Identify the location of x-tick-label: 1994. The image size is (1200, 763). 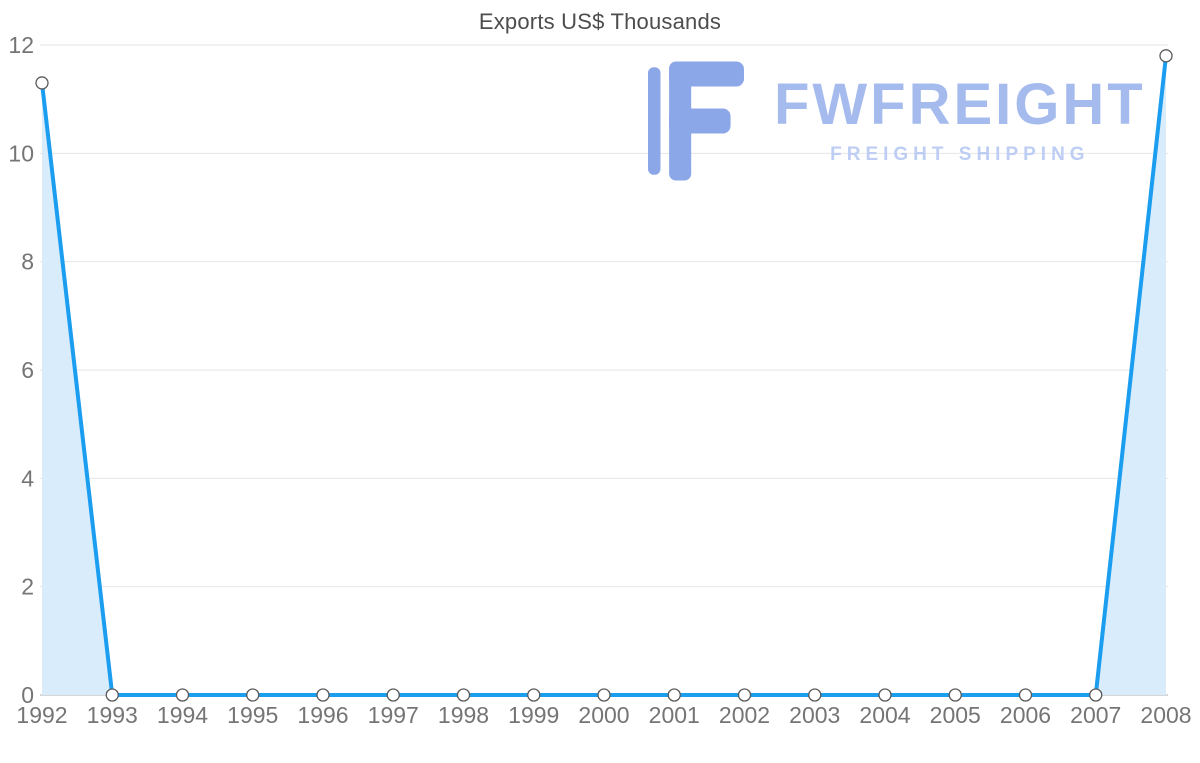
(182, 715).